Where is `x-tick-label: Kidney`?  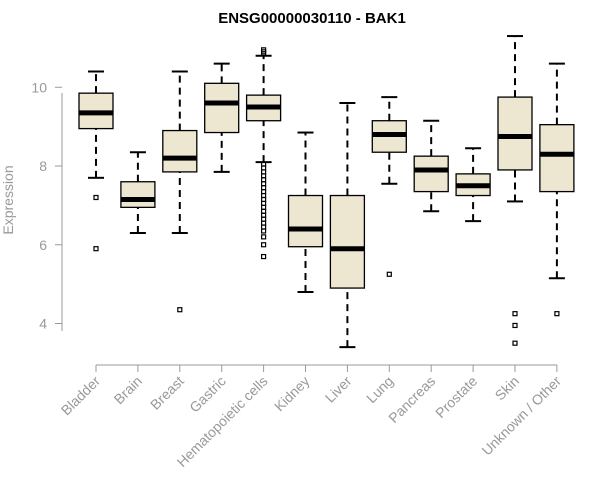
x-tick-label: Kidney is located at coordinates (292, 394).